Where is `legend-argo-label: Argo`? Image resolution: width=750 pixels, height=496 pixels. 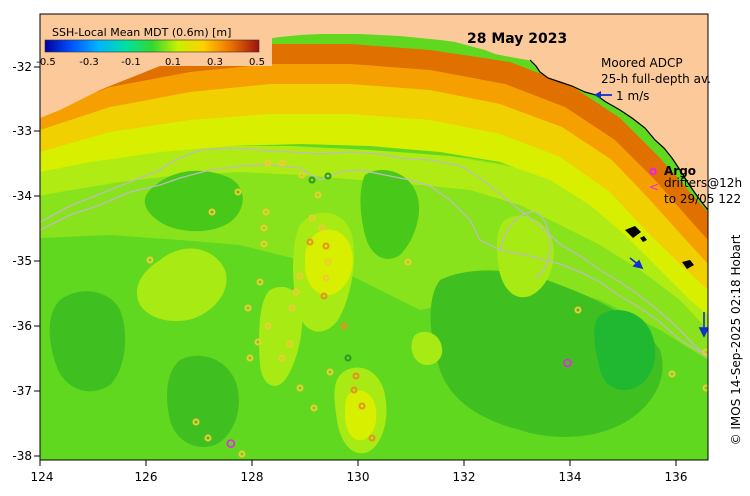
legend-argo-label: Argo is located at coordinates (680, 171).